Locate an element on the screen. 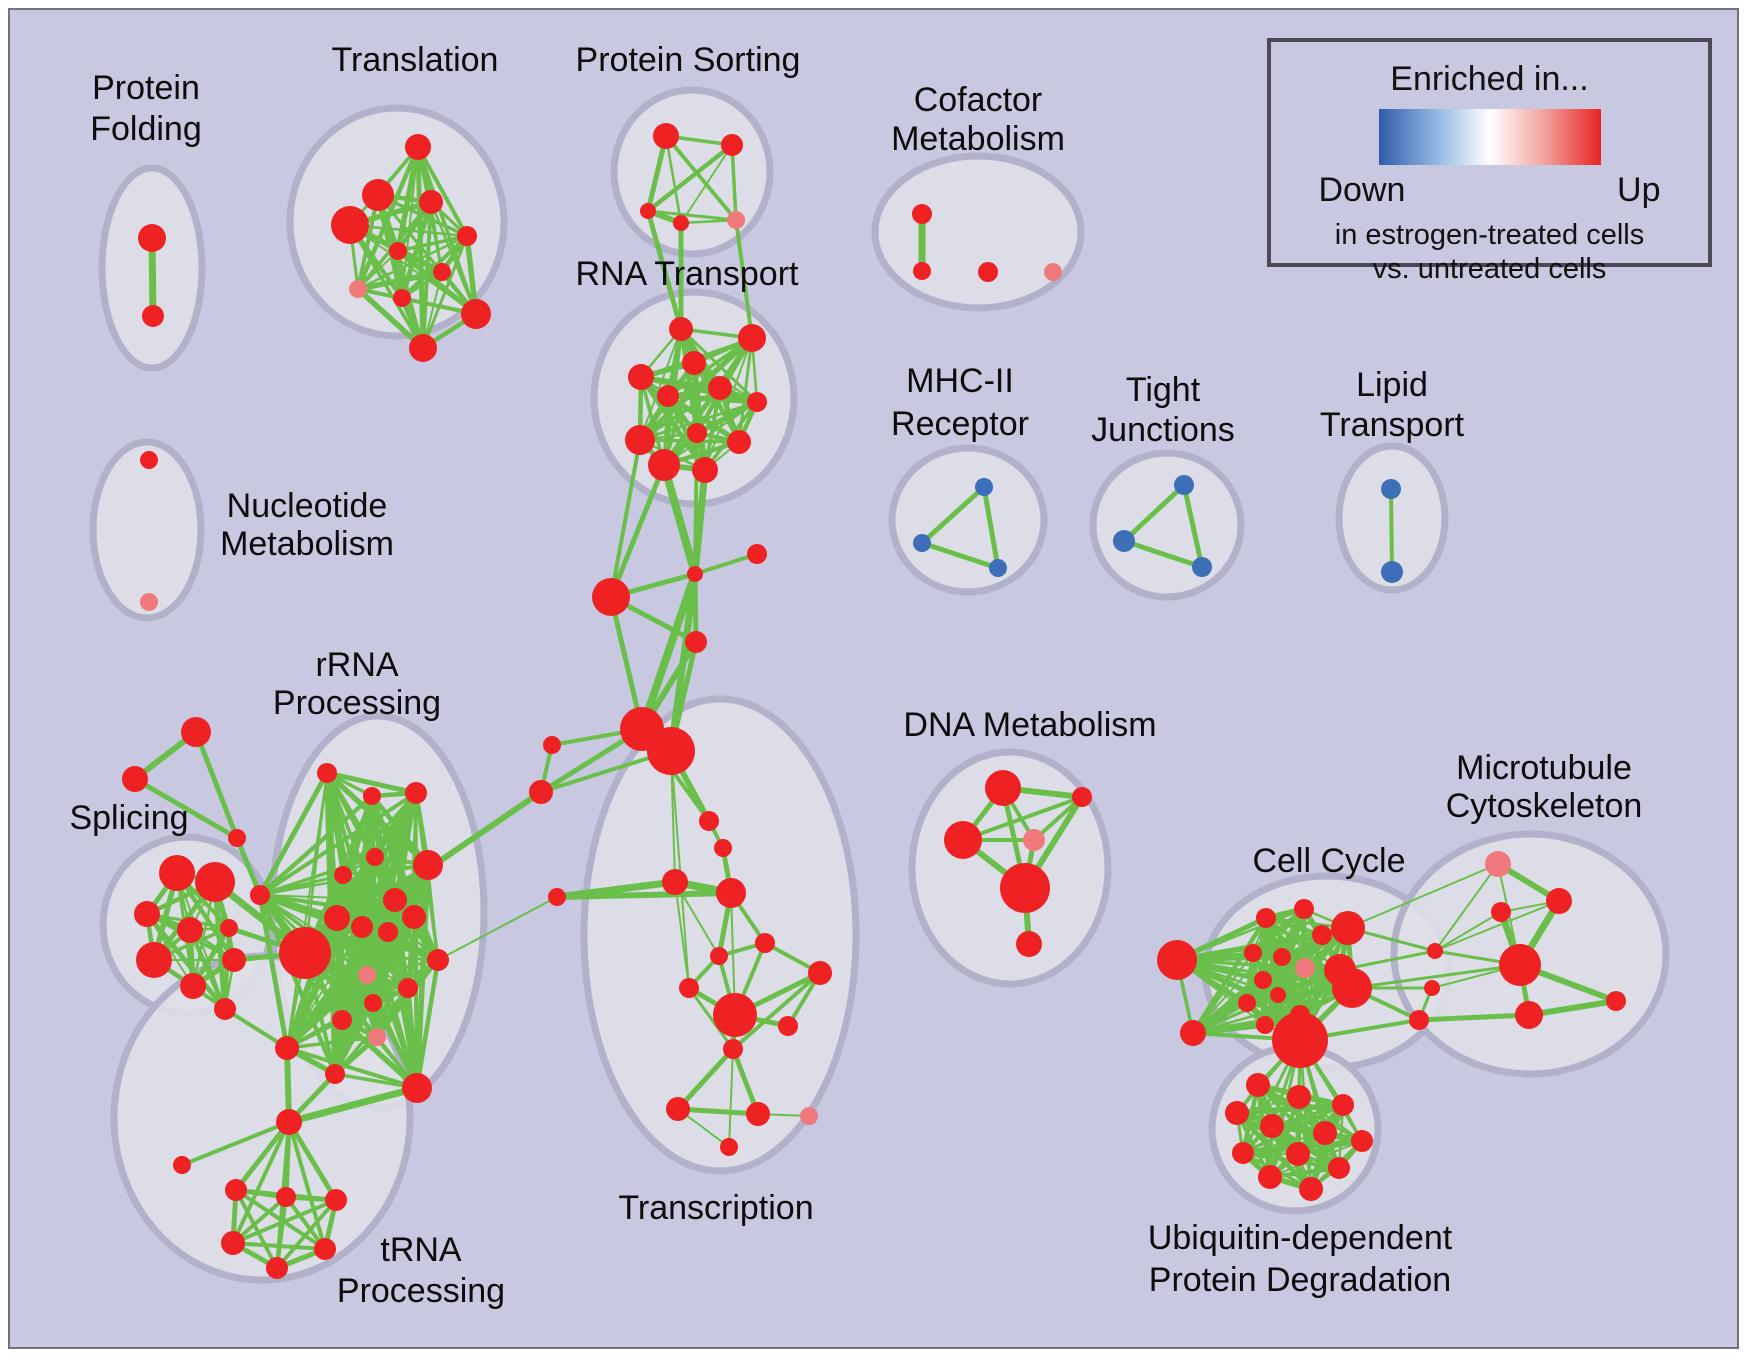 This screenshot has height=1360, width=1750. legend-gradient-bar is located at coordinates (1489, 137).